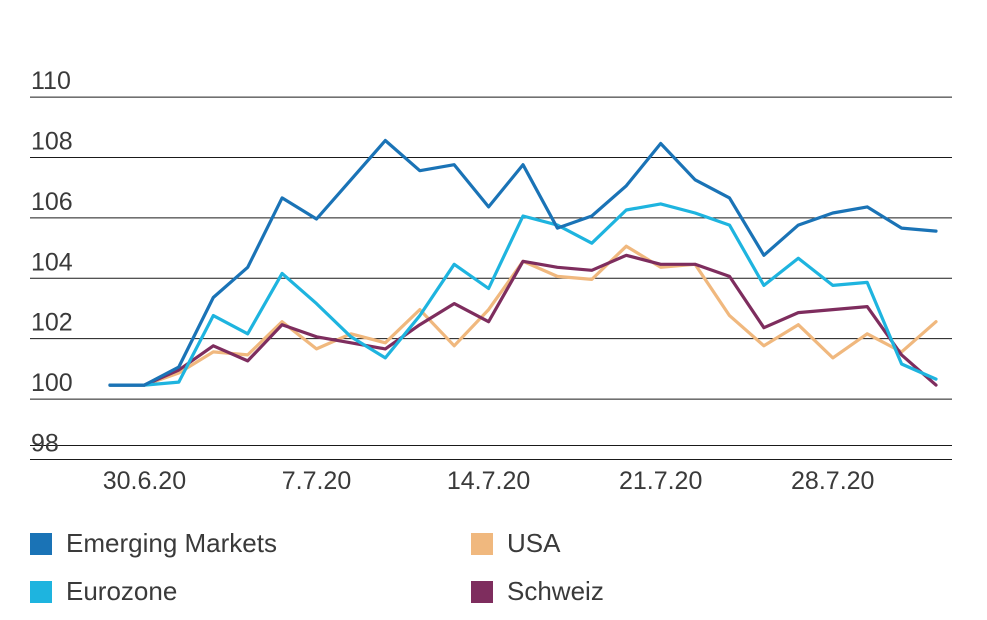 This screenshot has width=987, height=620. What do you see at coordinates (52, 141) in the screenshot?
I see `y-tick-label: 108` at bounding box center [52, 141].